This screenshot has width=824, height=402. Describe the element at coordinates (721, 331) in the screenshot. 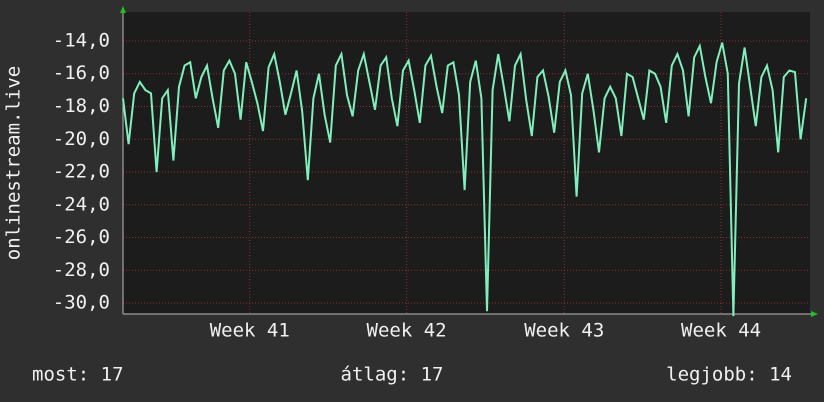

I see `x-tick-label: Week 44` at that location.